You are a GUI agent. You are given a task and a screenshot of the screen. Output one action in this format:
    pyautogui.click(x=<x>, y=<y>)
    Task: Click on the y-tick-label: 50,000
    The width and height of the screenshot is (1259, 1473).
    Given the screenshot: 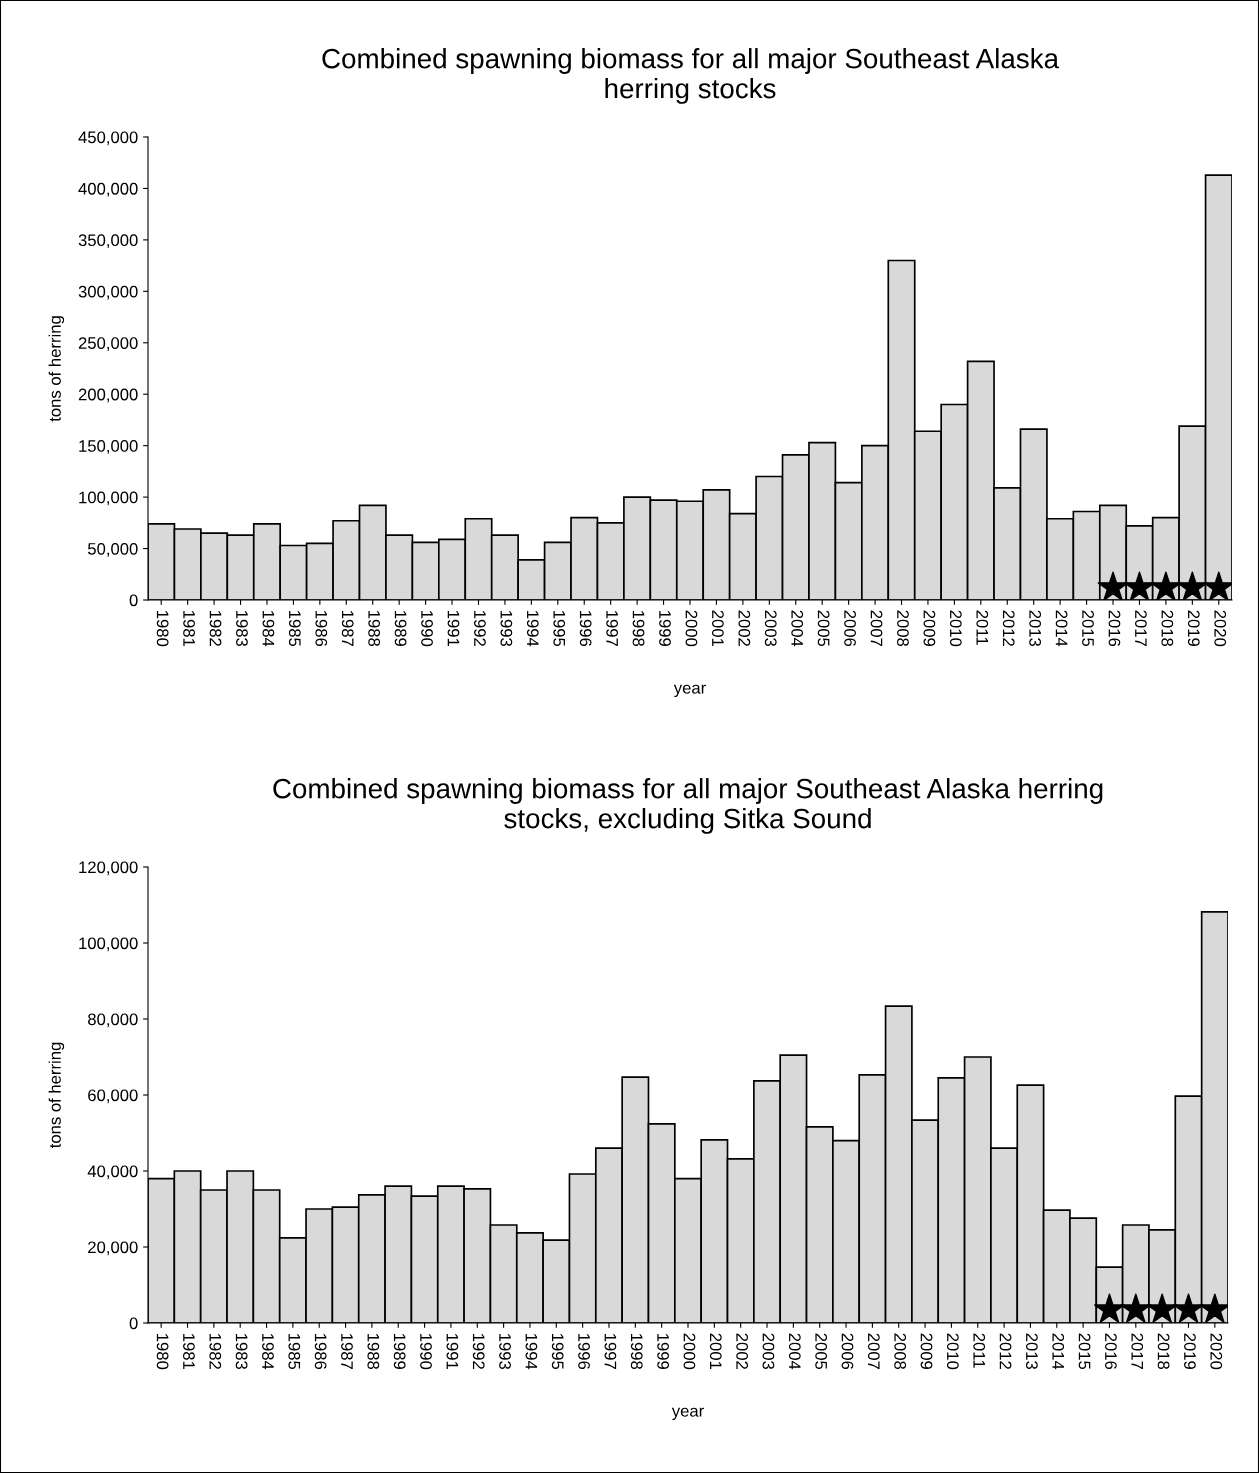 What is the action you would take?
    pyautogui.click(x=112, y=549)
    